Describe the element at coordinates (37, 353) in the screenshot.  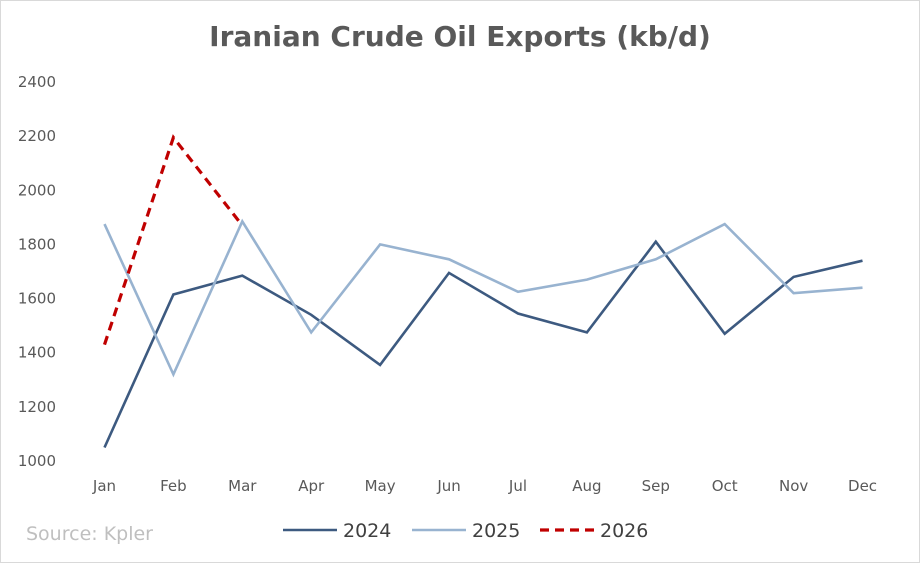
I see `y-tick-label: 1400` at that location.